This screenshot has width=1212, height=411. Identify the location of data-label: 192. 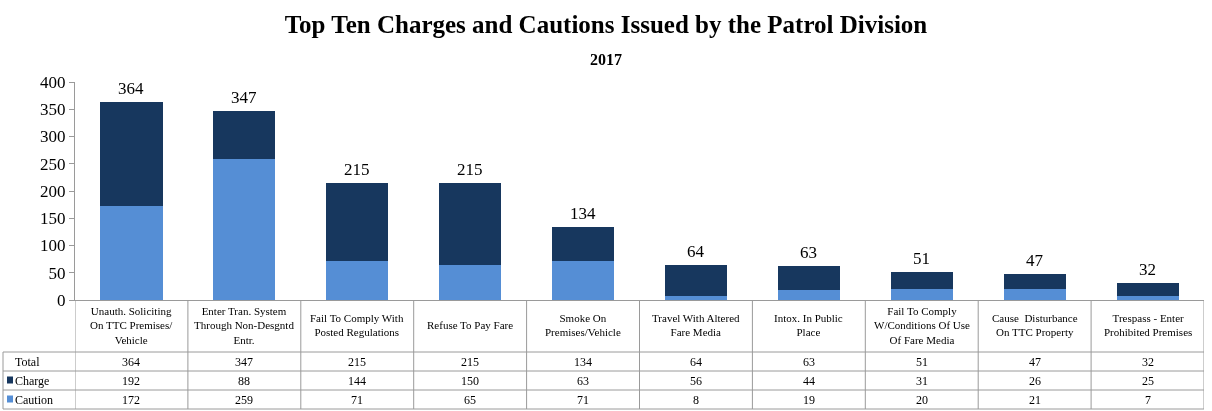
(131, 381).